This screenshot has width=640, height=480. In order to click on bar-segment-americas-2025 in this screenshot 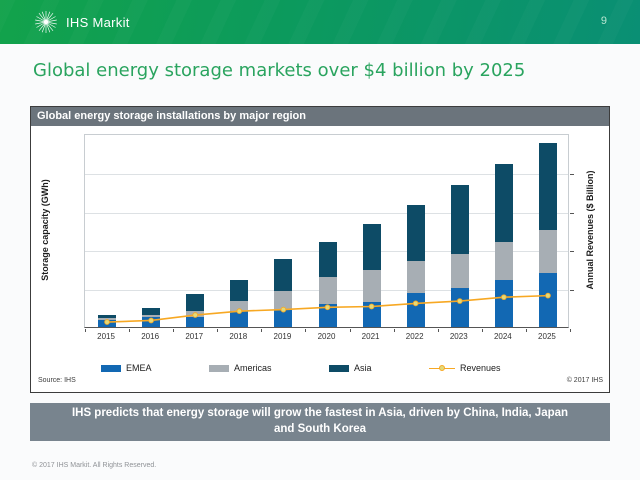, I will do `click(547, 252)`.